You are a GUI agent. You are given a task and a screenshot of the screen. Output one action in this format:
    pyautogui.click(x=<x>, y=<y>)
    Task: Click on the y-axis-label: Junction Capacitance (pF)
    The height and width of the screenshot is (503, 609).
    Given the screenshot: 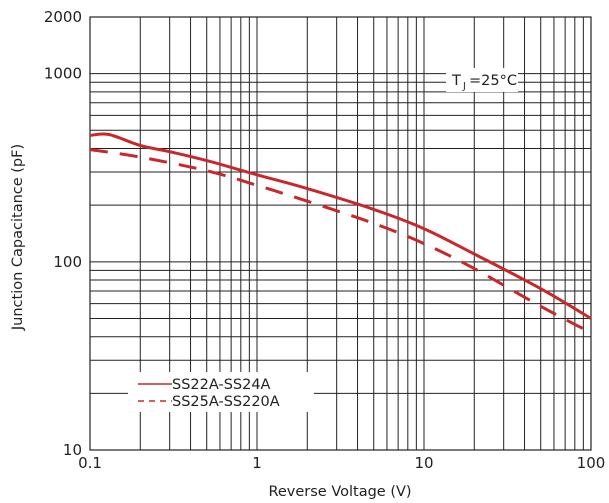 What is the action you would take?
    pyautogui.click(x=18, y=237)
    